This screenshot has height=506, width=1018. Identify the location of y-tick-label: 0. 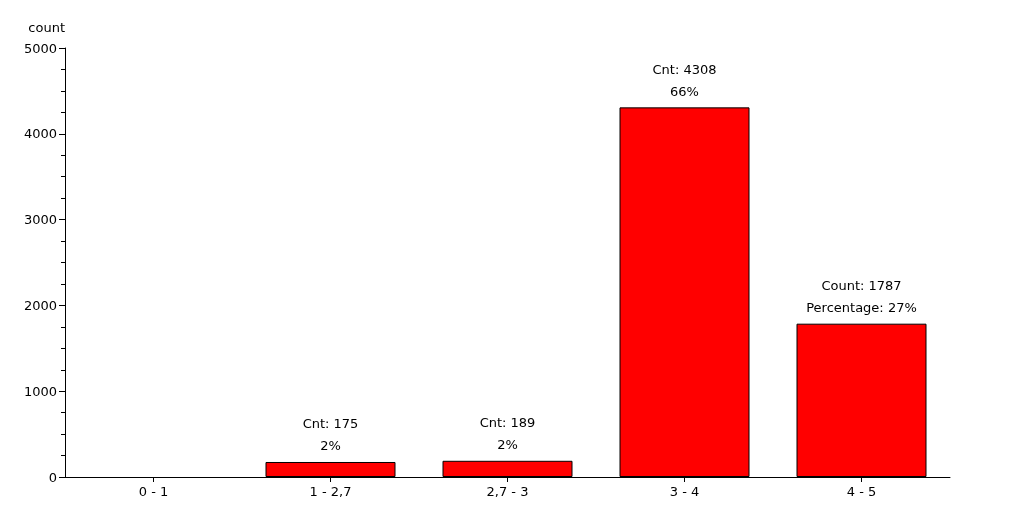
(52, 477).